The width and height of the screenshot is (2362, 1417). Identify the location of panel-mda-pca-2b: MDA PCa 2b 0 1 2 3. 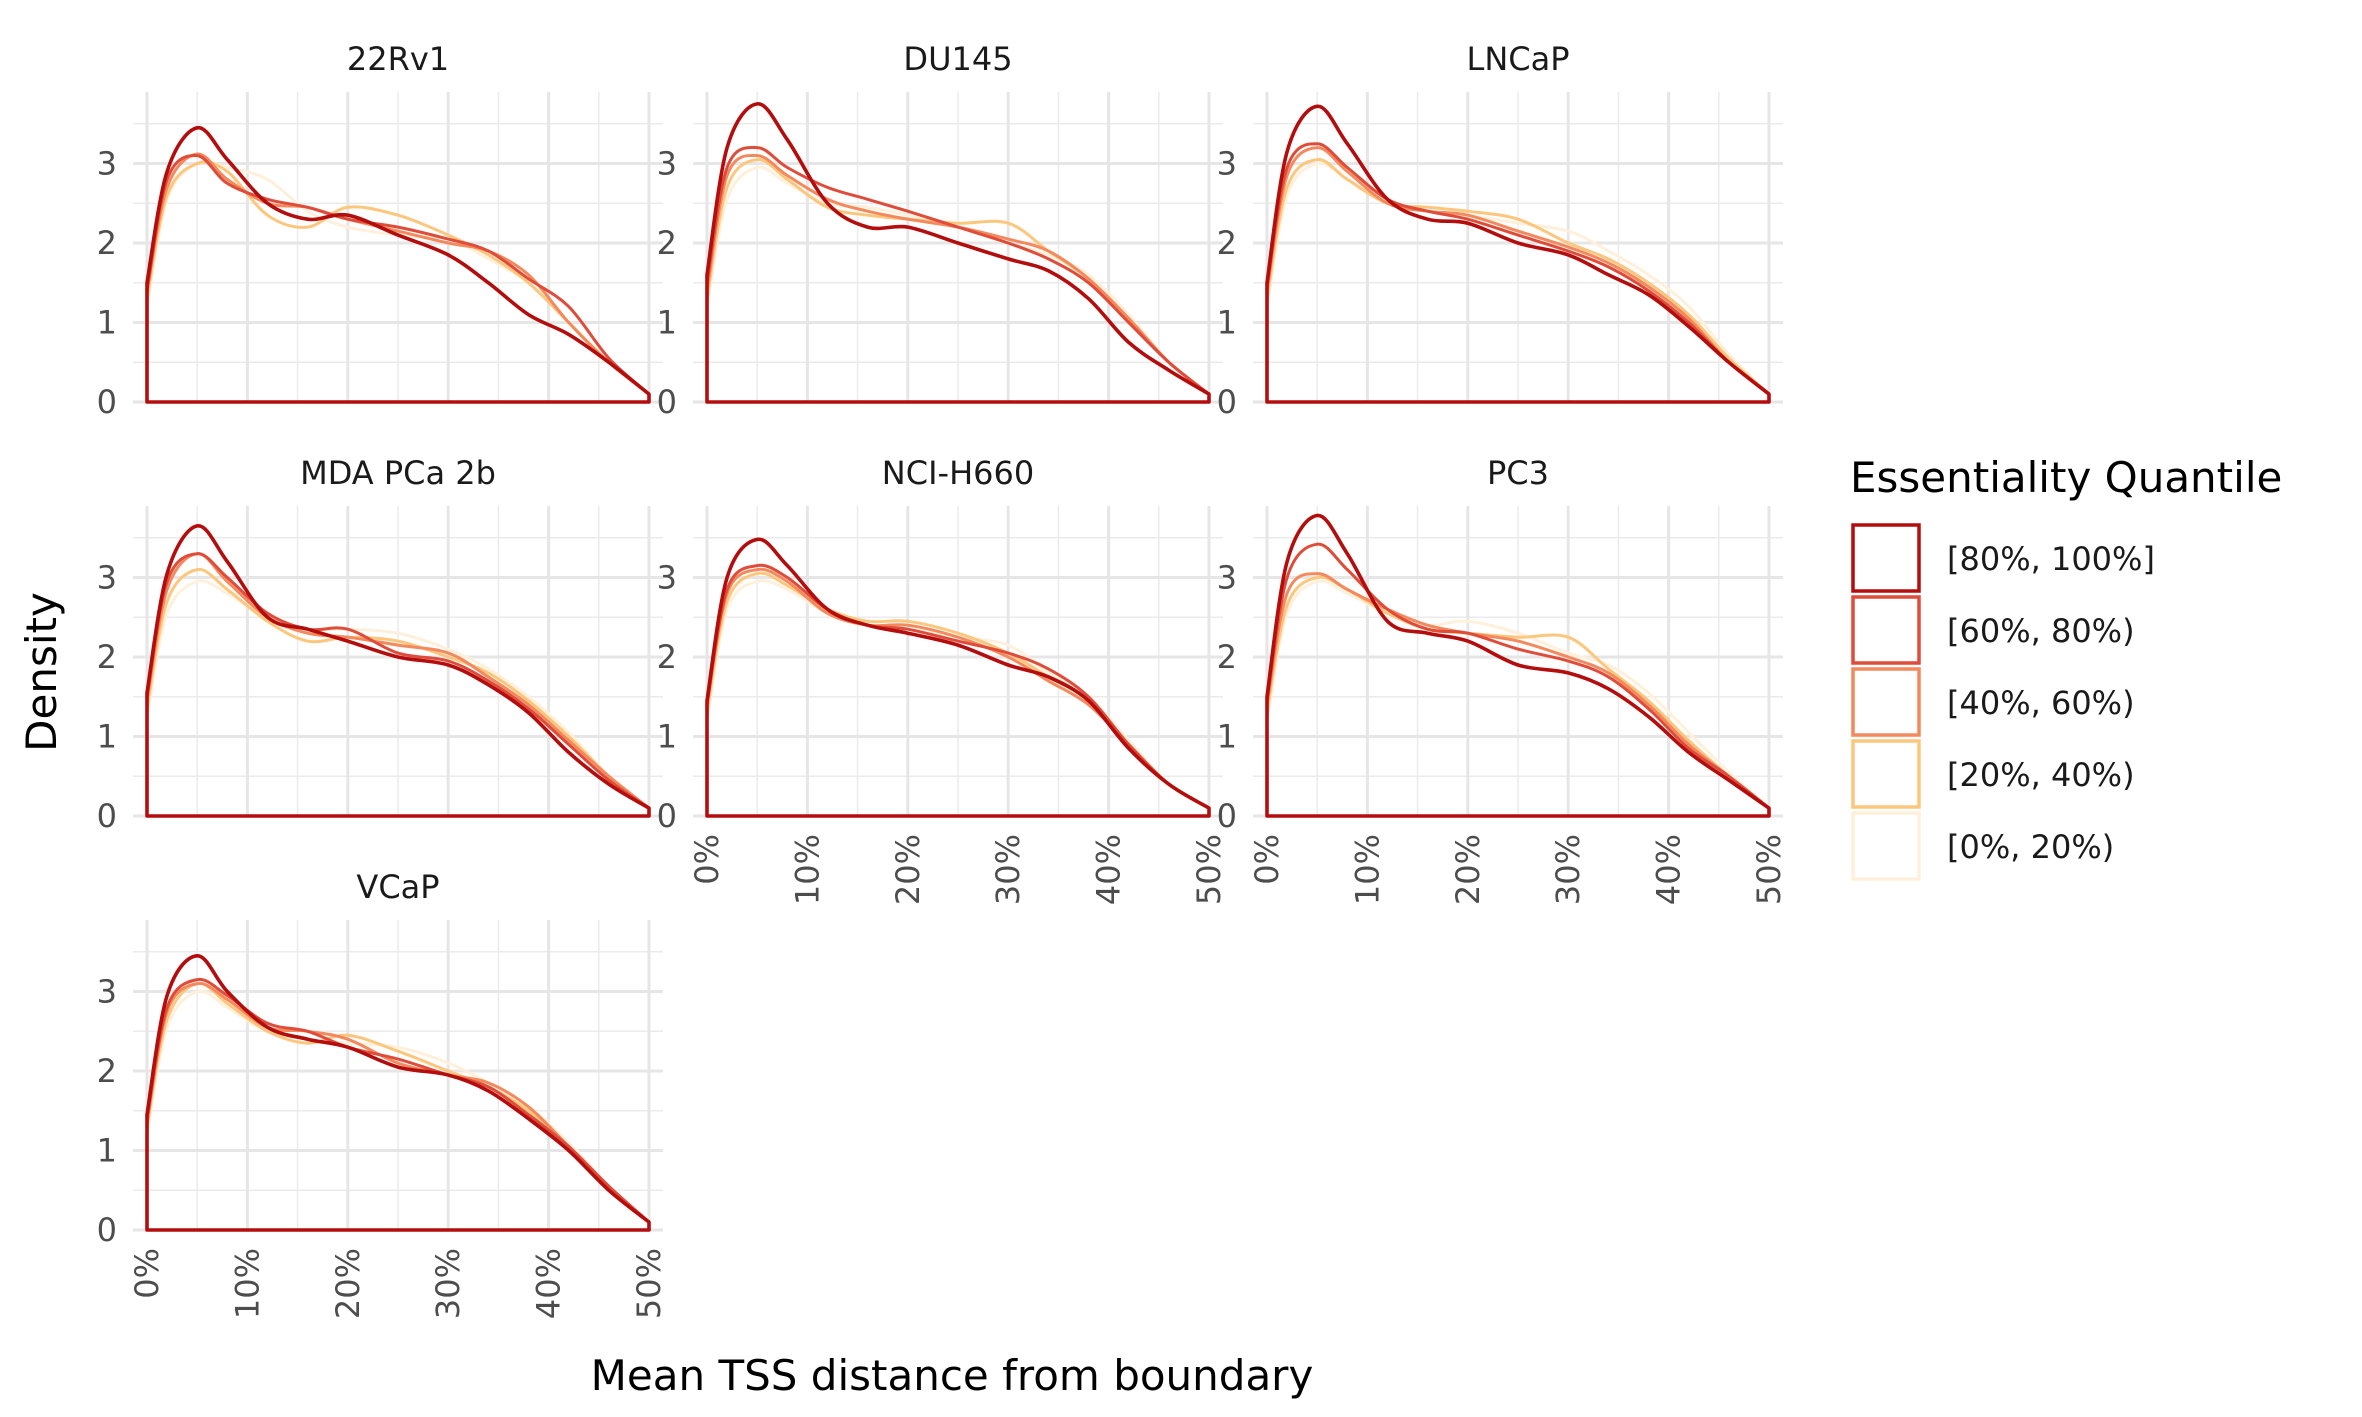
(380, 644).